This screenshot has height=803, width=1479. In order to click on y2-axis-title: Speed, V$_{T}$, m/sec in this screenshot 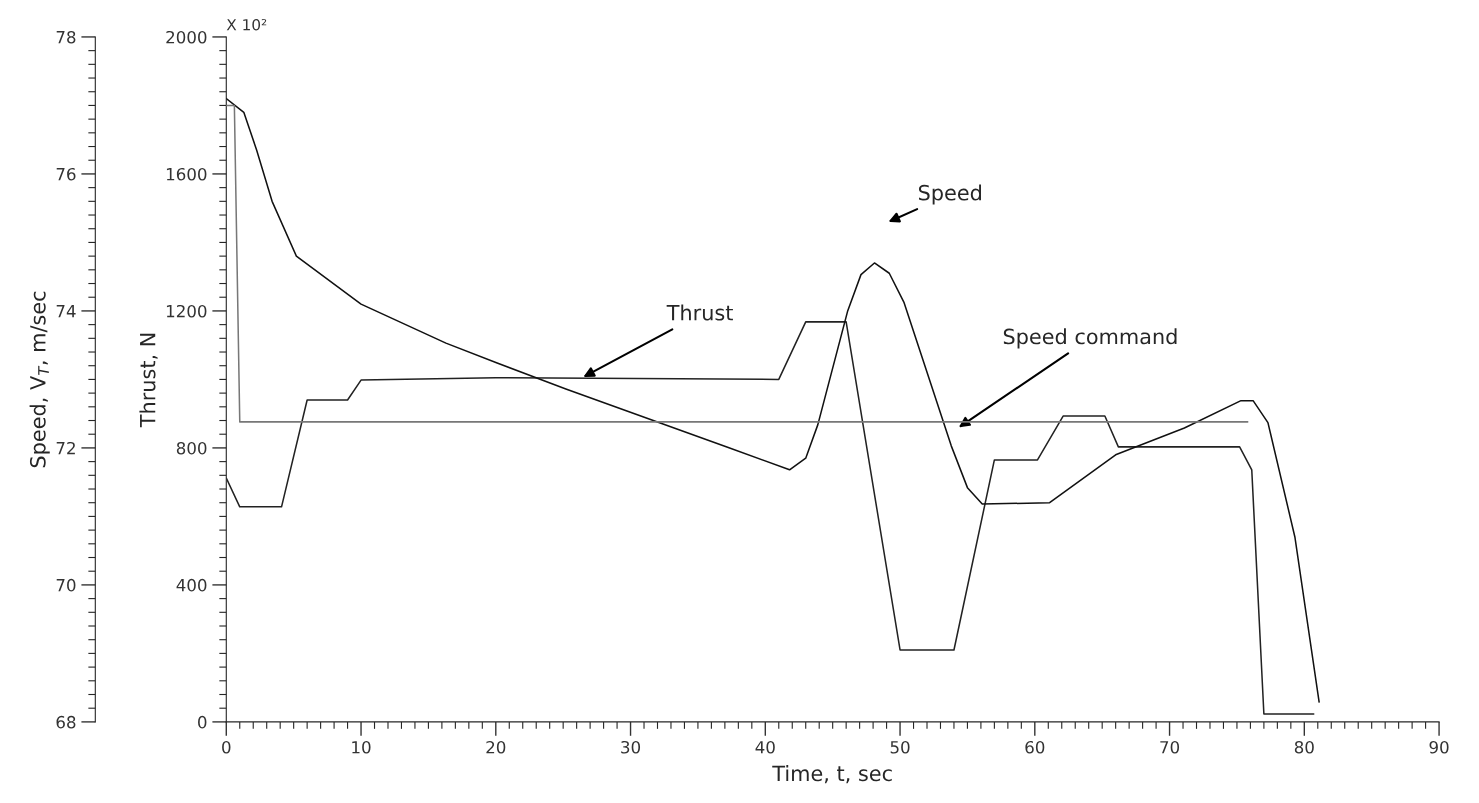, I will do `click(39, 379)`.